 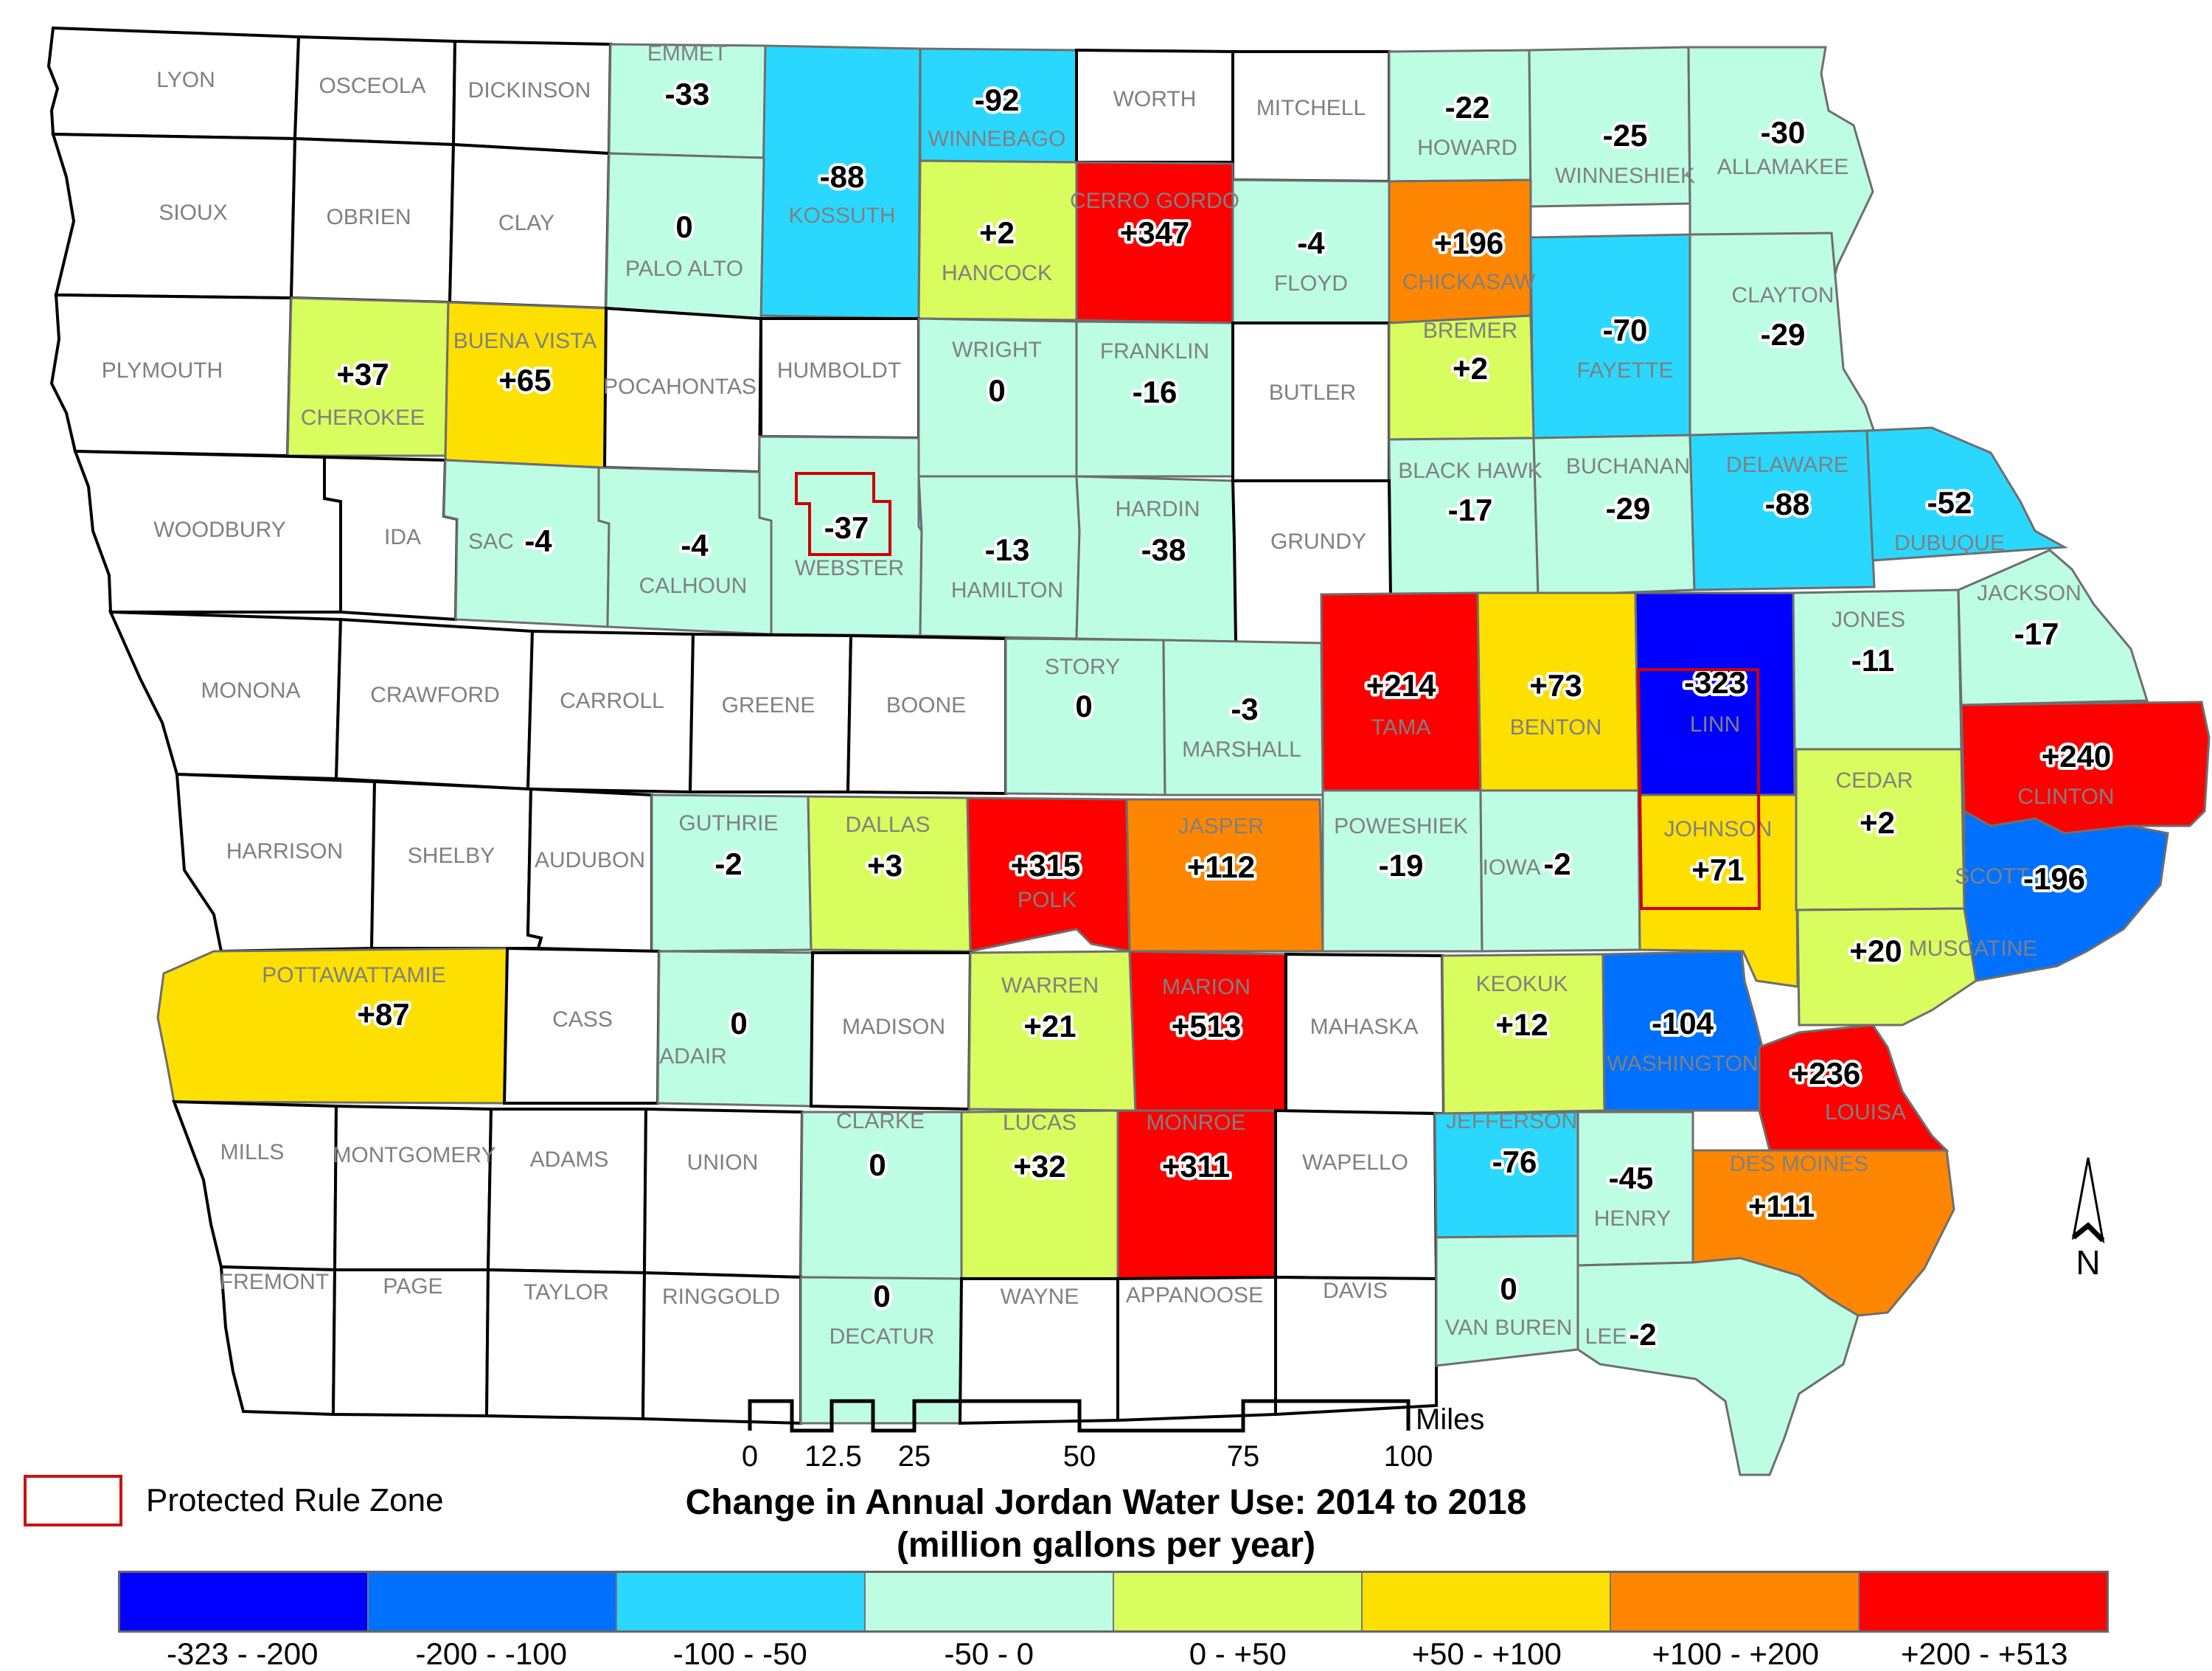 What do you see at coordinates (2036, 633) in the screenshot?
I see `county-value-jackson: -17` at bounding box center [2036, 633].